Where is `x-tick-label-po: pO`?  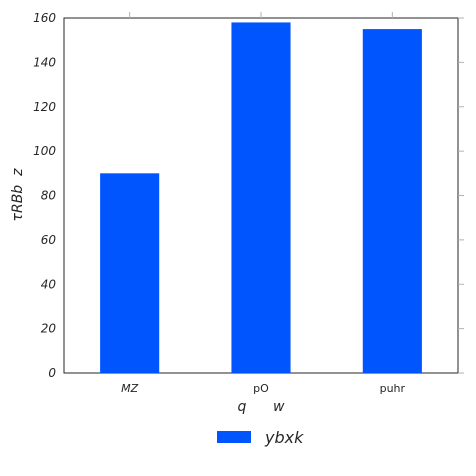 x-tick-label-po: pO is located at coordinates (261, 388).